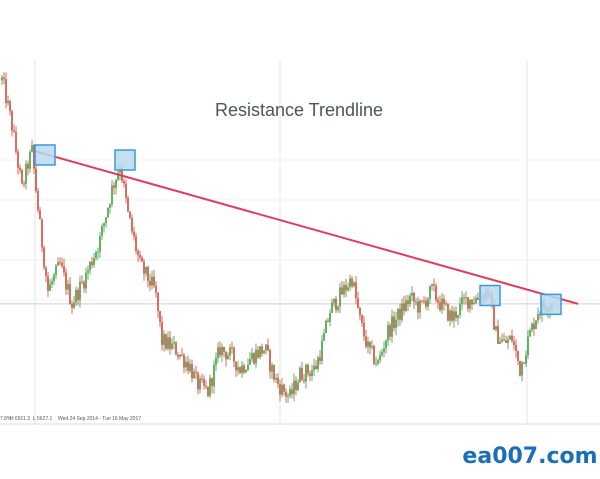 This screenshot has height=479, width=600. What do you see at coordinates (42, 419) in the screenshot?
I see `footer-label: L 5627.1` at bounding box center [42, 419].